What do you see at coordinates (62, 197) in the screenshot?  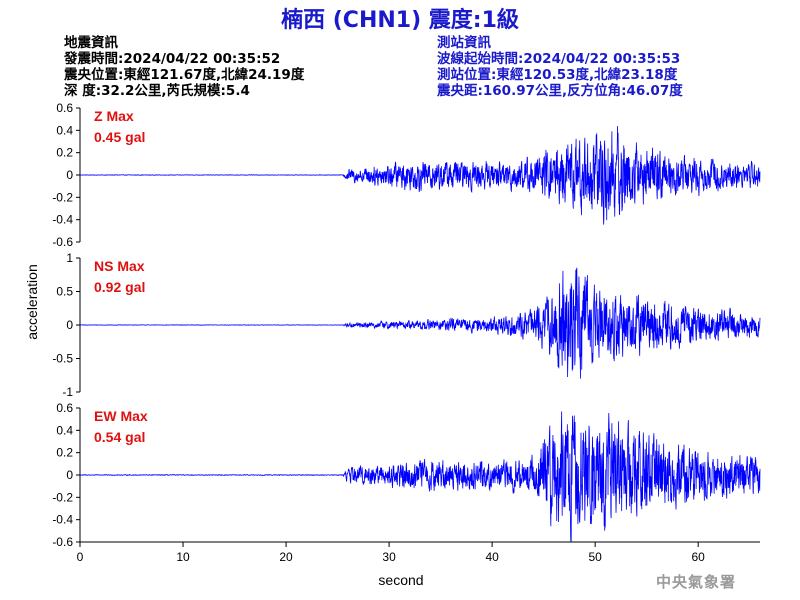 I see `y-tick-label-z: -0.2` at bounding box center [62, 197].